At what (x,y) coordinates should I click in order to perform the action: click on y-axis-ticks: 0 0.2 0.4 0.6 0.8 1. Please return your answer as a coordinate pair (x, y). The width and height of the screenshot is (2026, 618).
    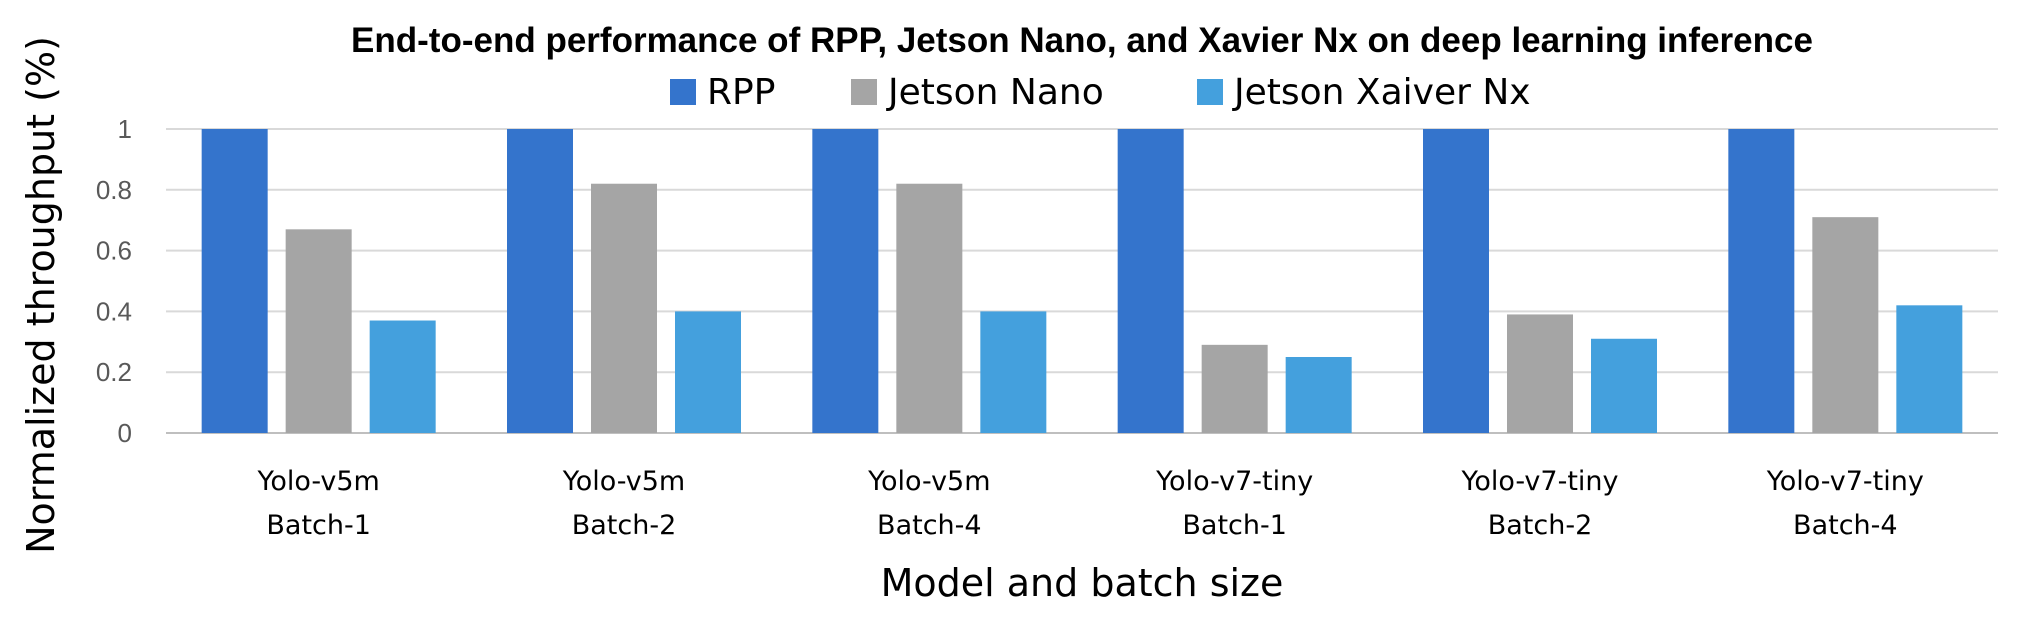
    Looking at the image, I should click on (114, 281).